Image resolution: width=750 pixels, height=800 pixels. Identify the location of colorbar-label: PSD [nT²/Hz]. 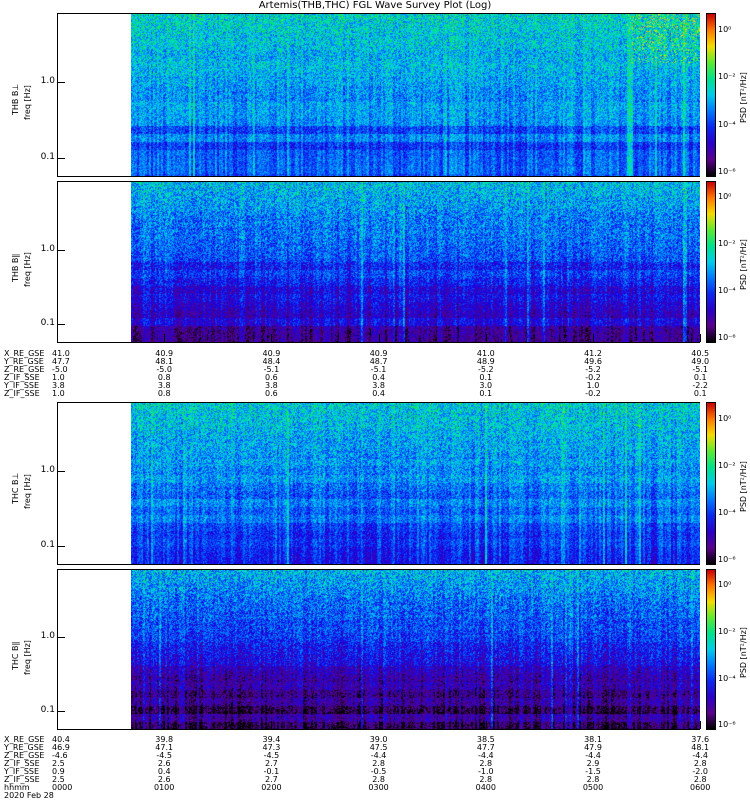
(743, 264).